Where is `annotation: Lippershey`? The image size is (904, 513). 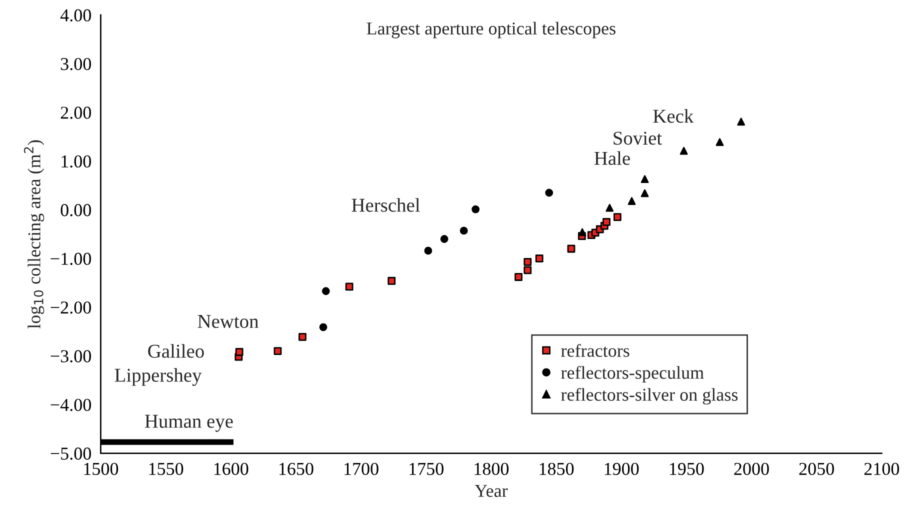 annotation: Lippershey is located at coordinates (158, 377).